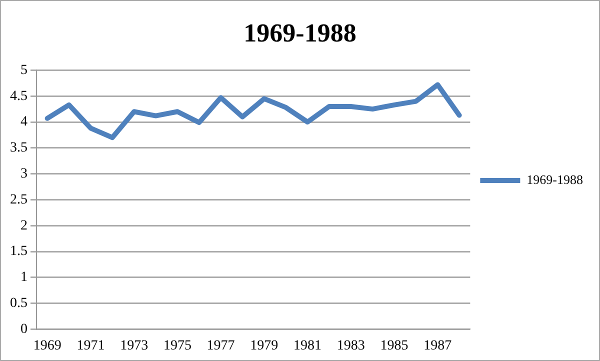 This screenshot has height=361, width=600. What do you see at coordinates (19, 96) in the screenshot?
I see `y-tick-label: 4.5` at bounding box center [19, 96].